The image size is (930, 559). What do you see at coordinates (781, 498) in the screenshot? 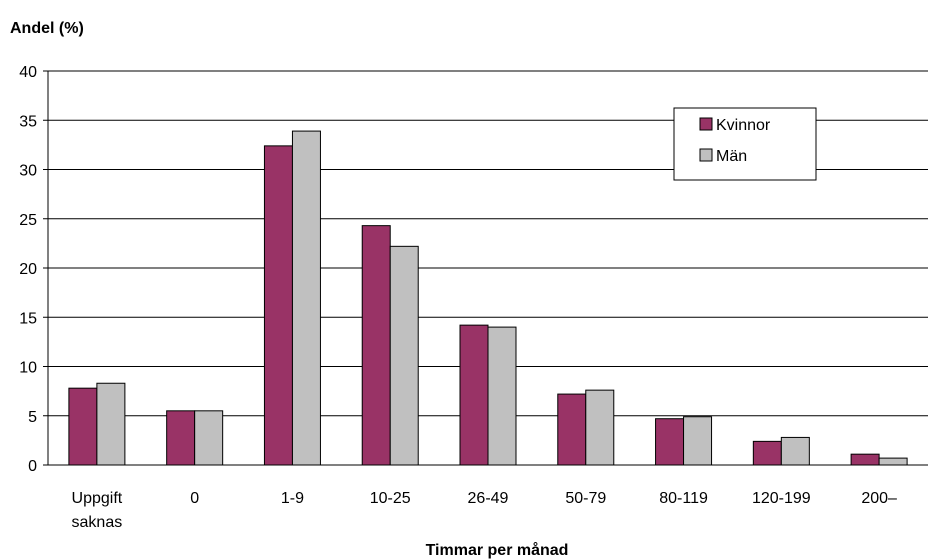
I see `x-tick-label: 120-199` at bounding box center [781, 498].